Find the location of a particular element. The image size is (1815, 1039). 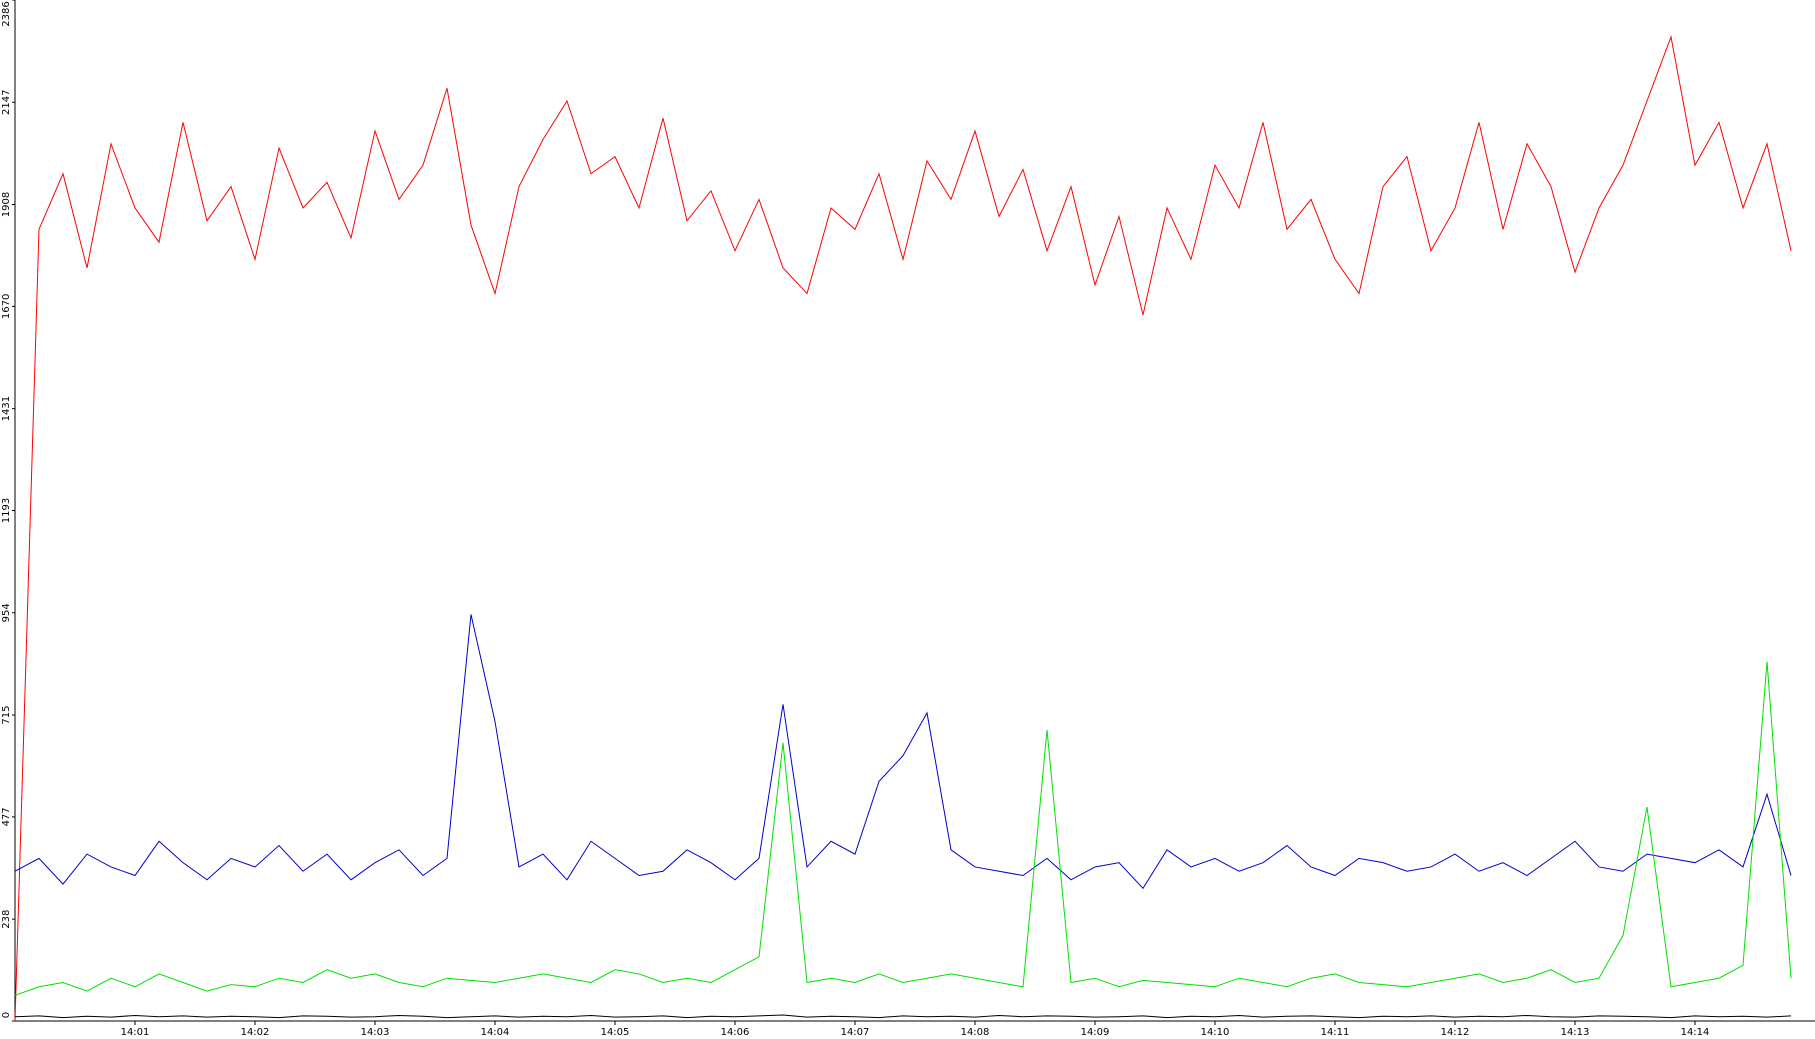

x-tick-label: 14:01 is located at coordinates (135, 1032).